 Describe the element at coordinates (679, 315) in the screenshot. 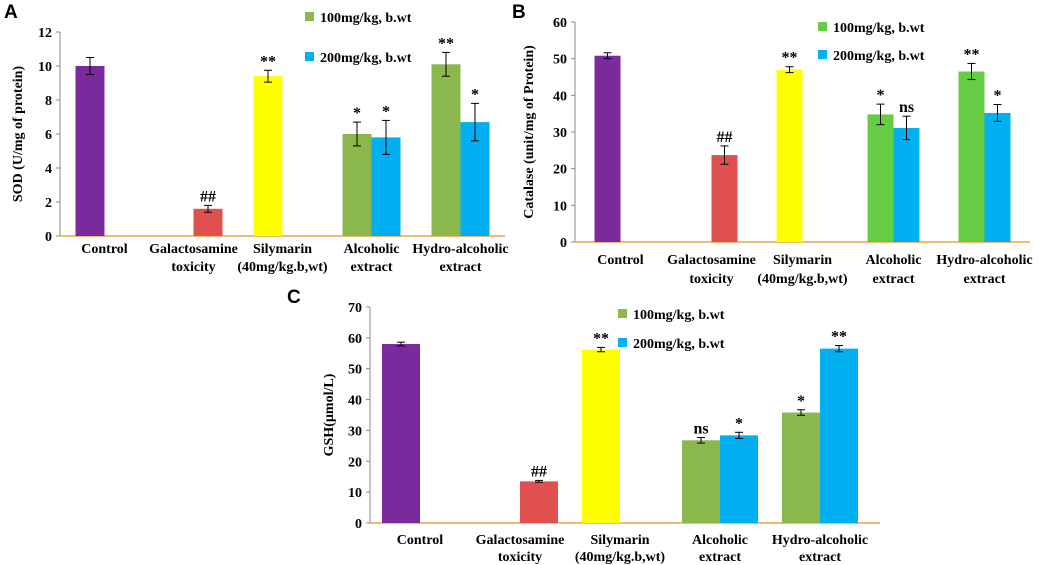

I see `panel-c-legend-label: 100mg/kg, b.wt` at that location.